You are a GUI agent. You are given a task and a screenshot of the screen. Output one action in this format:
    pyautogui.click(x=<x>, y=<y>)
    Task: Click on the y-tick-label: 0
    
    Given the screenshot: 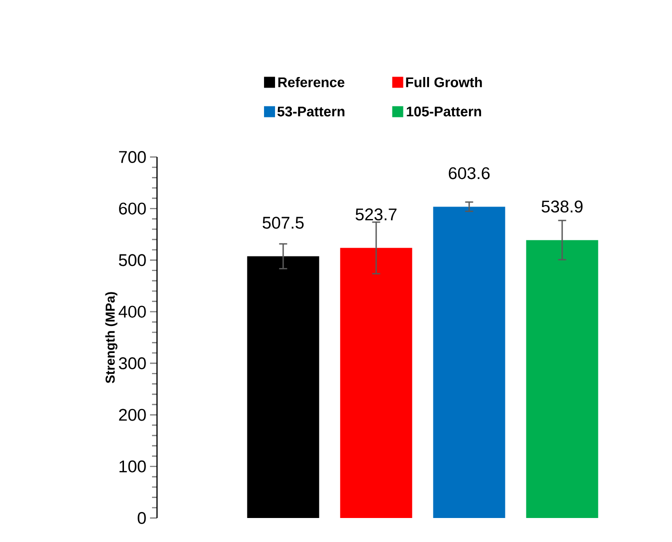 What is the action you would take?
    pyautogui.click(x=142, y=518)
    